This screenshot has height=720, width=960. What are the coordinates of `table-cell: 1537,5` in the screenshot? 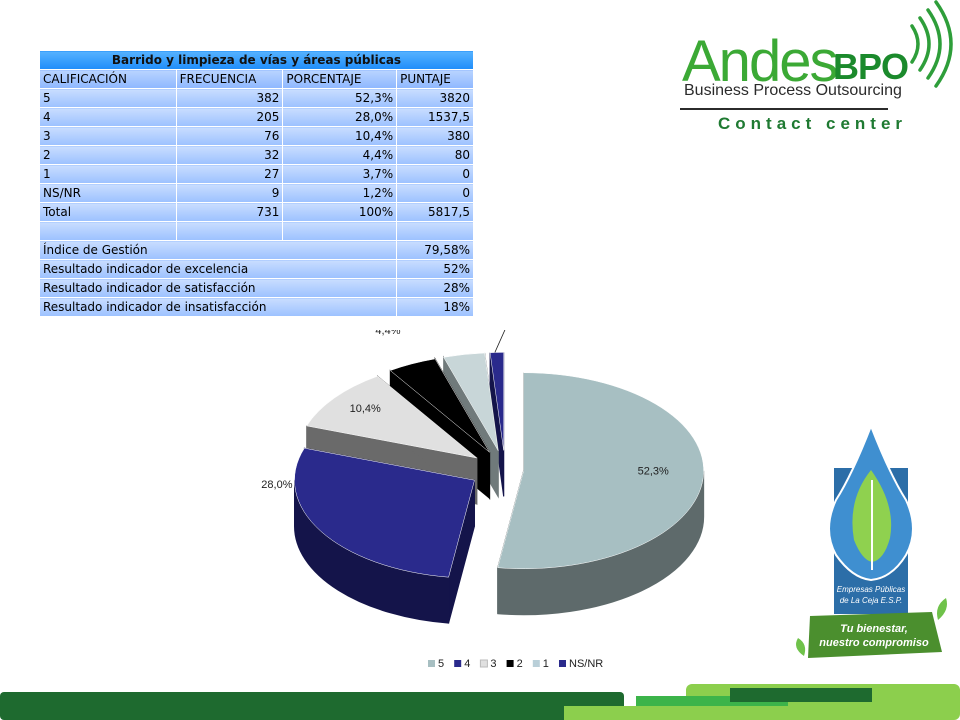 It's located at (435, 117).